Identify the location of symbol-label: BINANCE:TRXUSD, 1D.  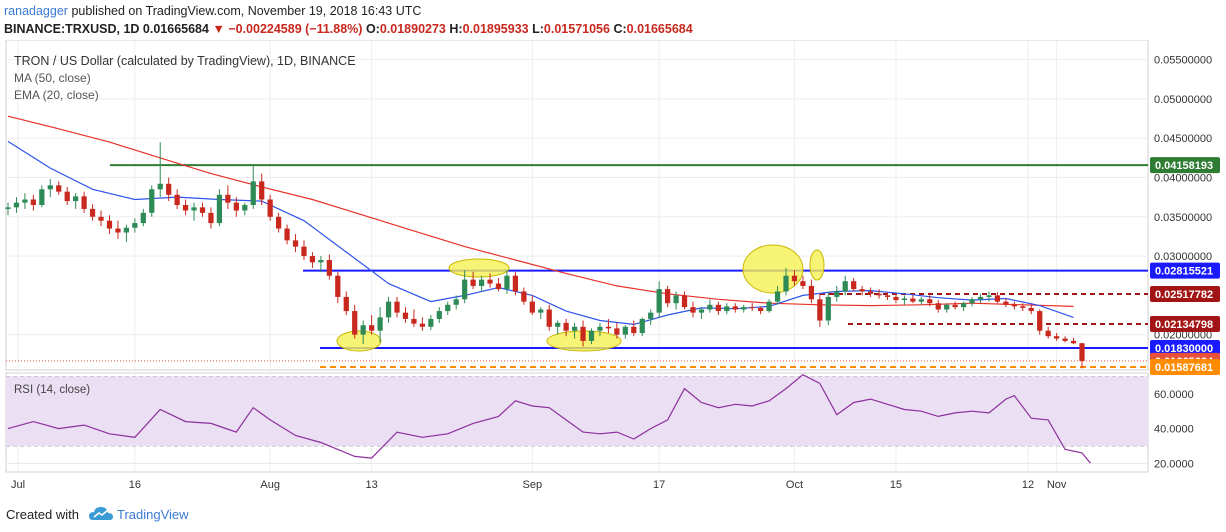
(72, 29).